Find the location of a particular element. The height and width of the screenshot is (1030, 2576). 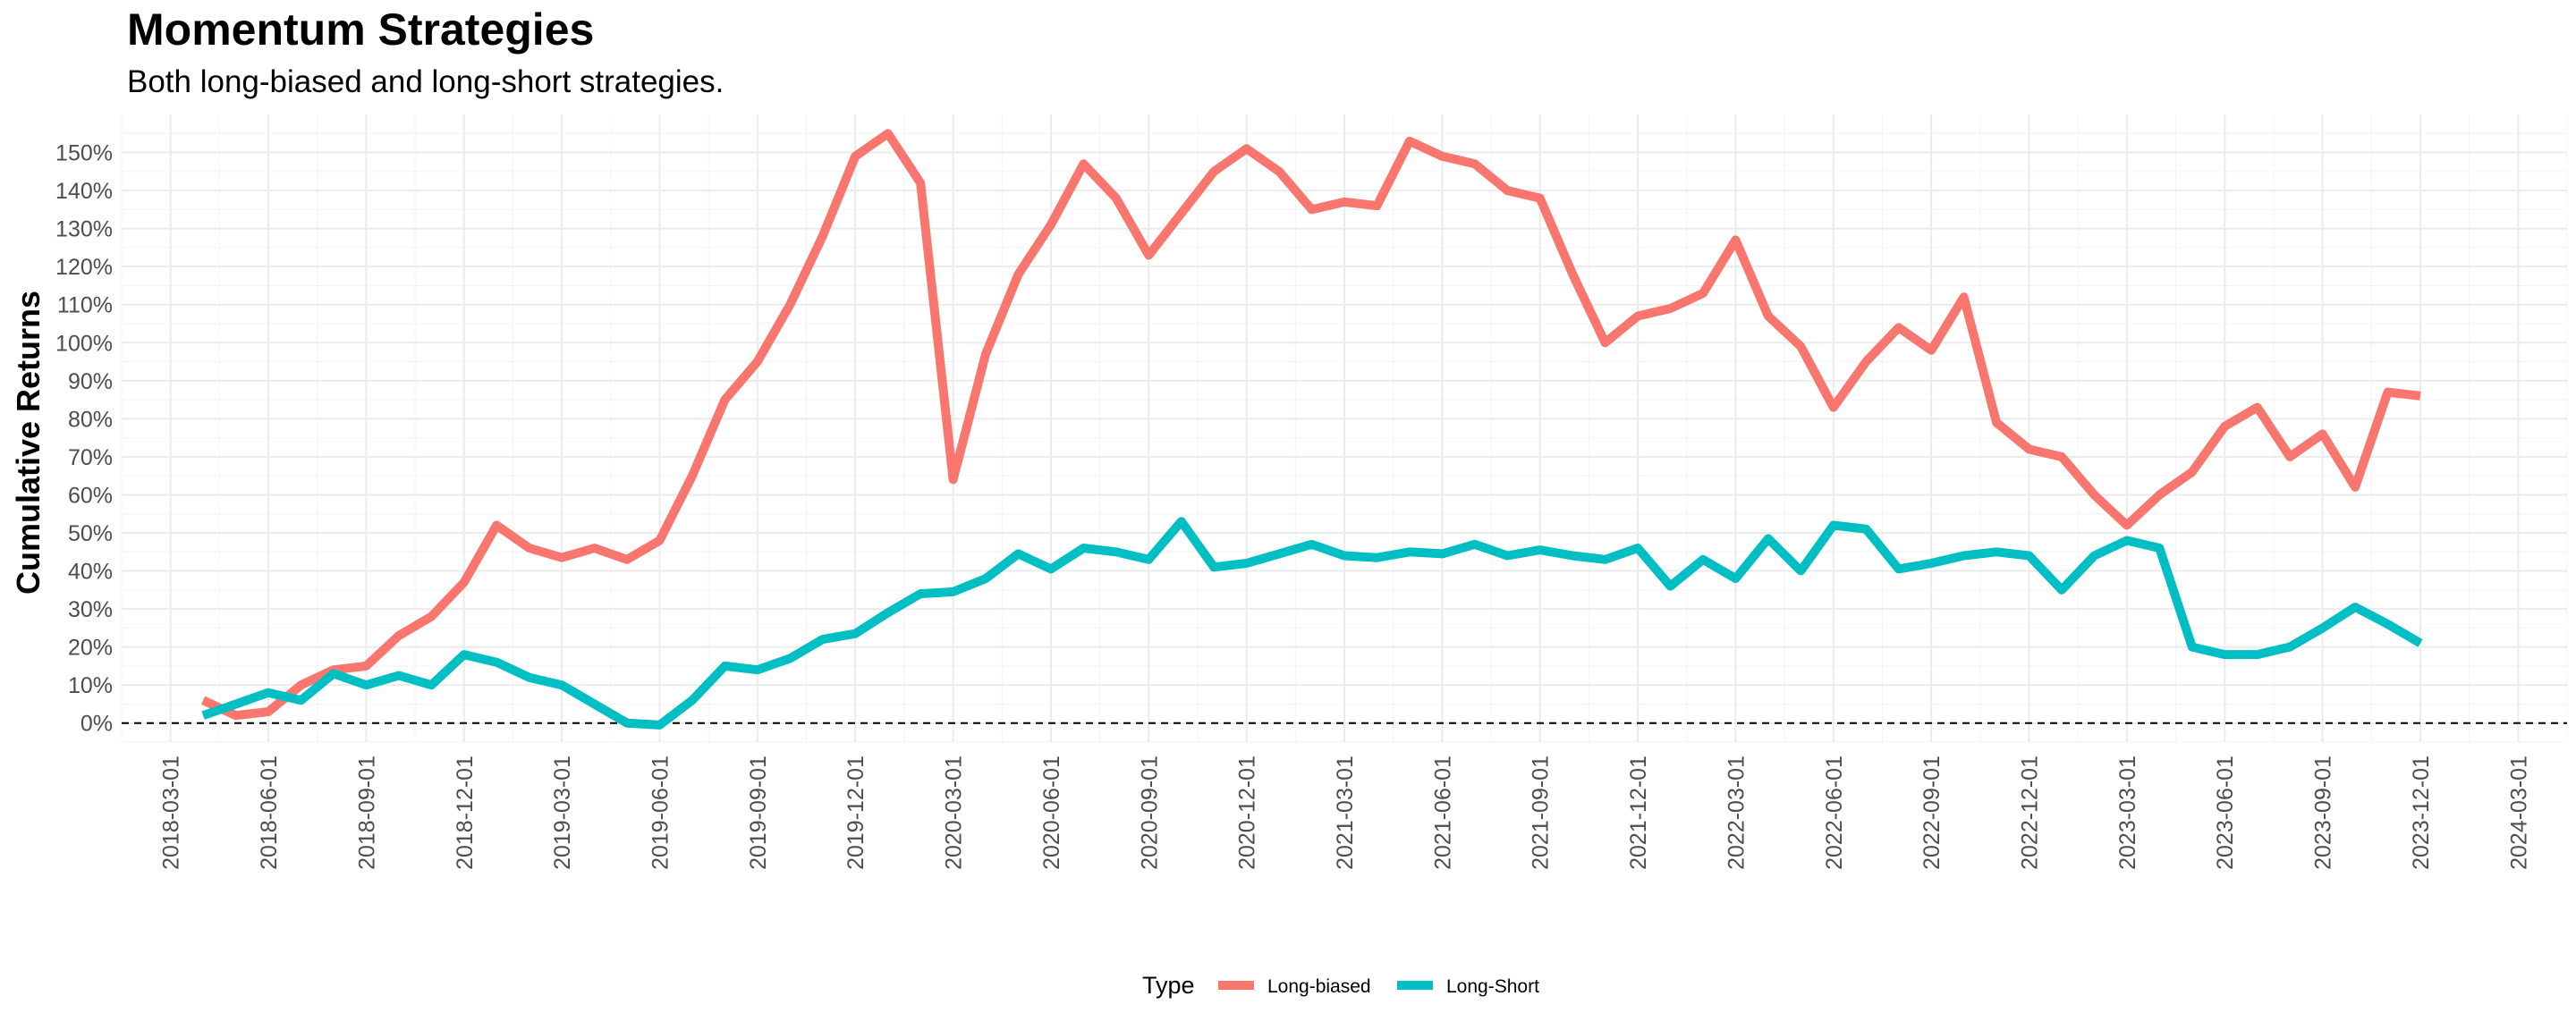

x-tick-label: 2024-03-01 is located at coordinates (2518, 813).